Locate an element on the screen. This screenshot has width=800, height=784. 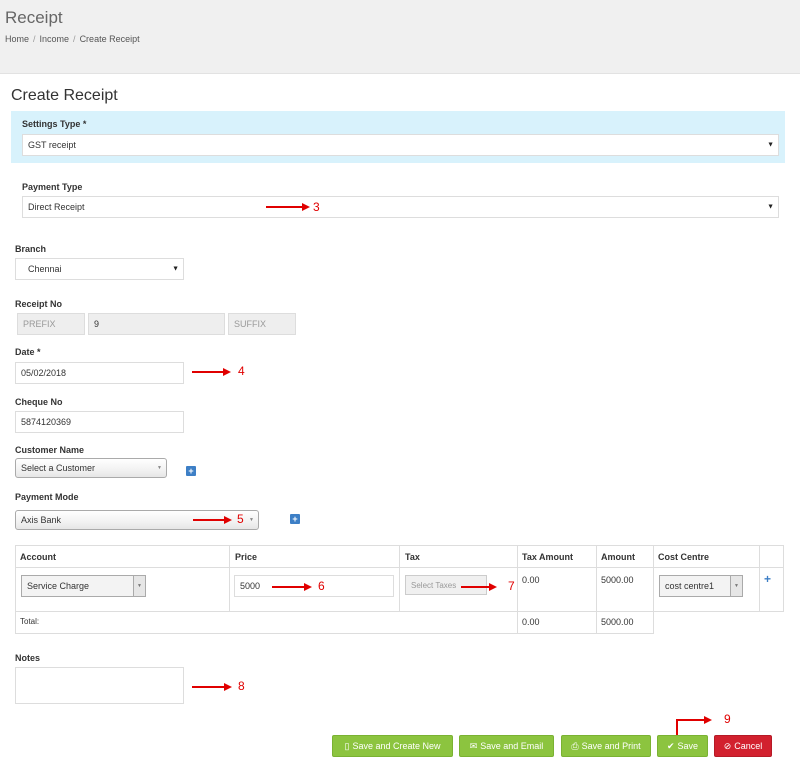
total-amount: 5000.00 is located at coordinates (617, 622).